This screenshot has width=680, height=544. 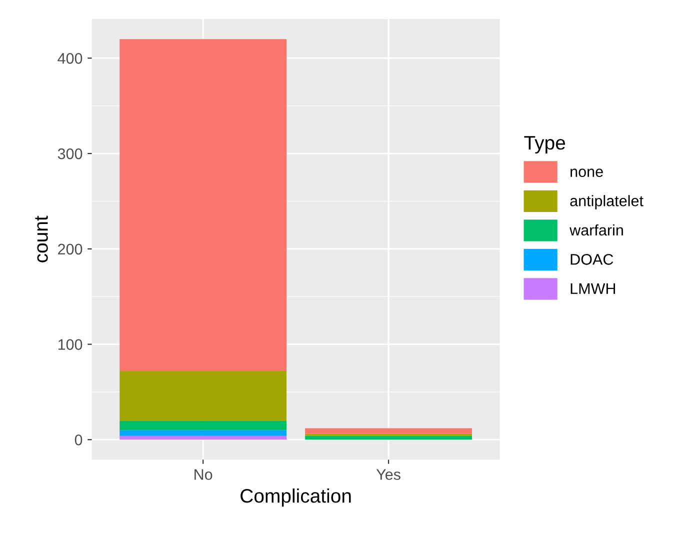 What do you see at coordinates (596, 230) in the screenshot?
I see `legend-label: warfarin` at bounding box center [596, 230].